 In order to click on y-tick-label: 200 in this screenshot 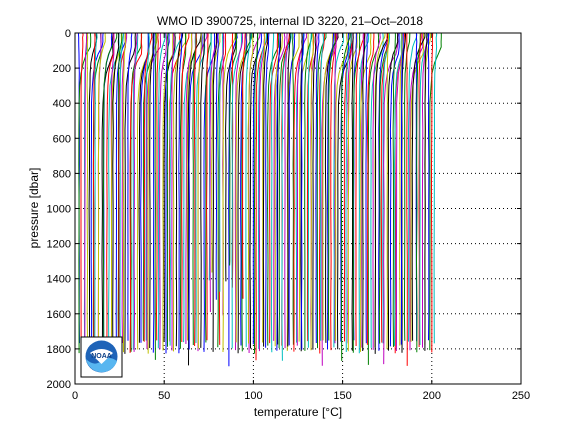, I will do `click(62, 69)`.